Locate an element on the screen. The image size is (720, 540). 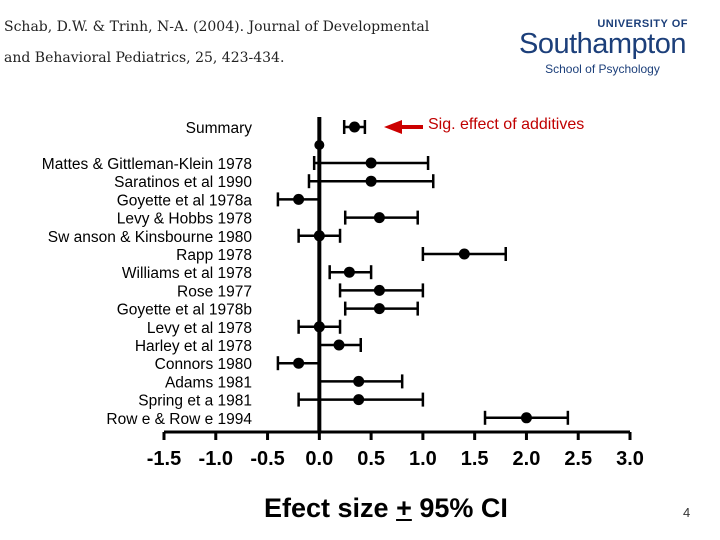
logo-top-text: UNIVERSITY OF is located at coordinates (642, 24).